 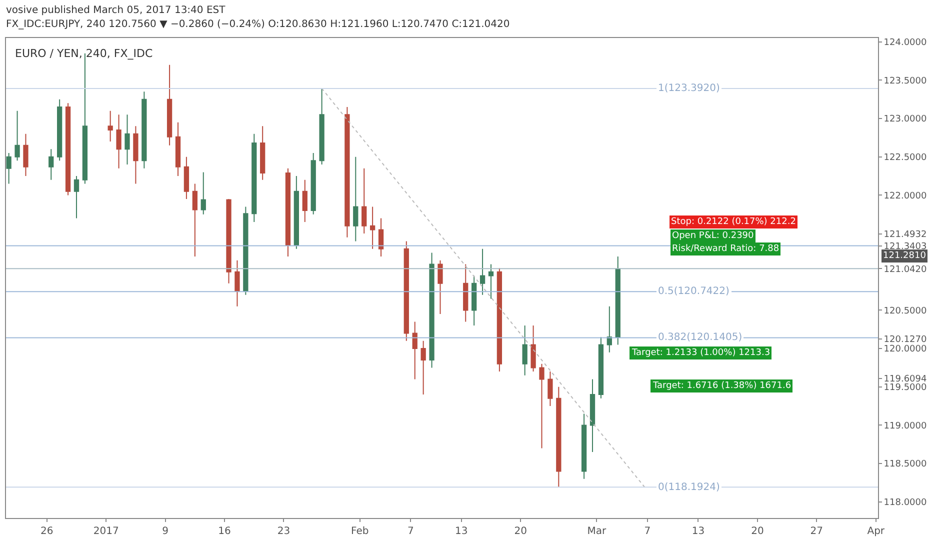 I want to click on x-tick-label: 16, so click(x=224, y=531).